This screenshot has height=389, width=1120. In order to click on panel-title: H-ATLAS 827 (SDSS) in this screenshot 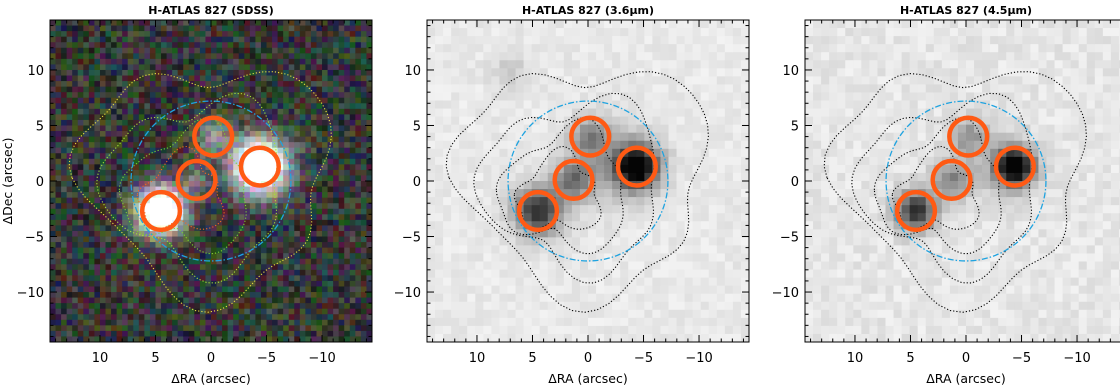, I will do `click(210, 10)`.